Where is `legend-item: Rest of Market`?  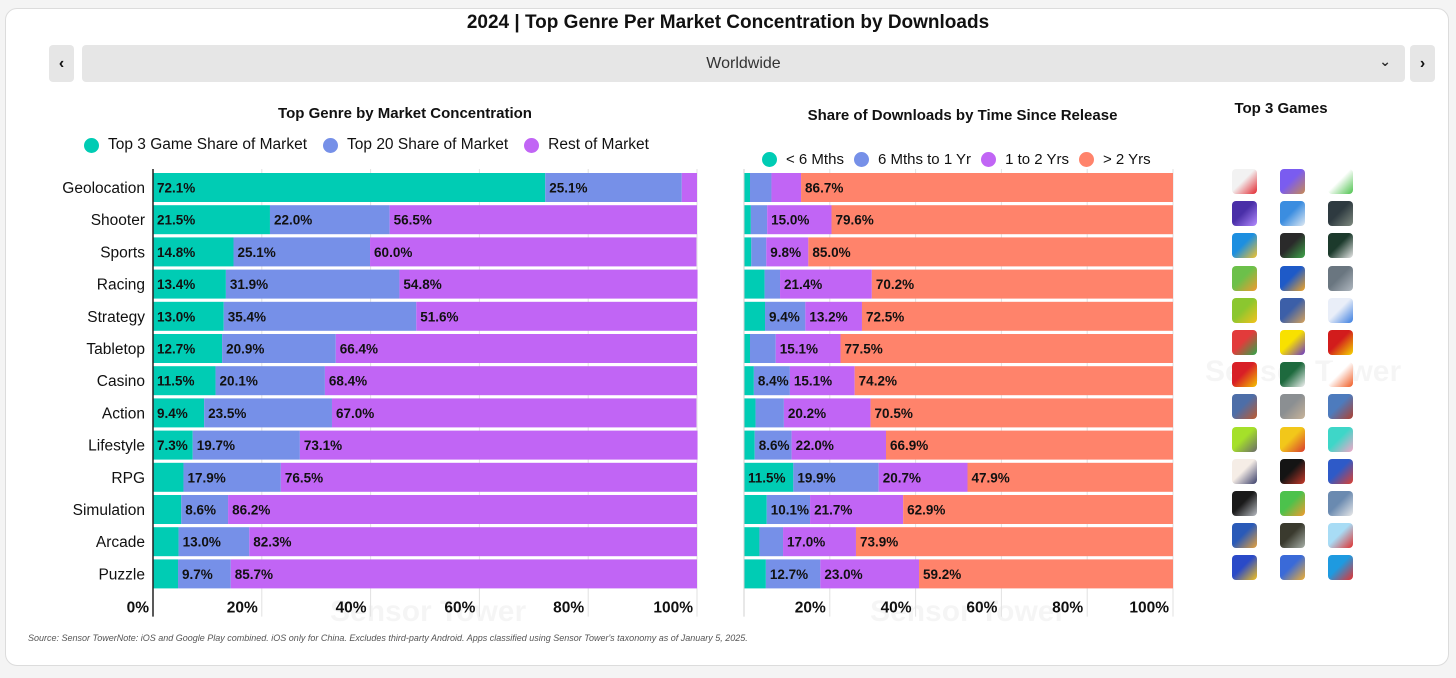
legend-item: Rest of Market is located at coordinates (586, 145).